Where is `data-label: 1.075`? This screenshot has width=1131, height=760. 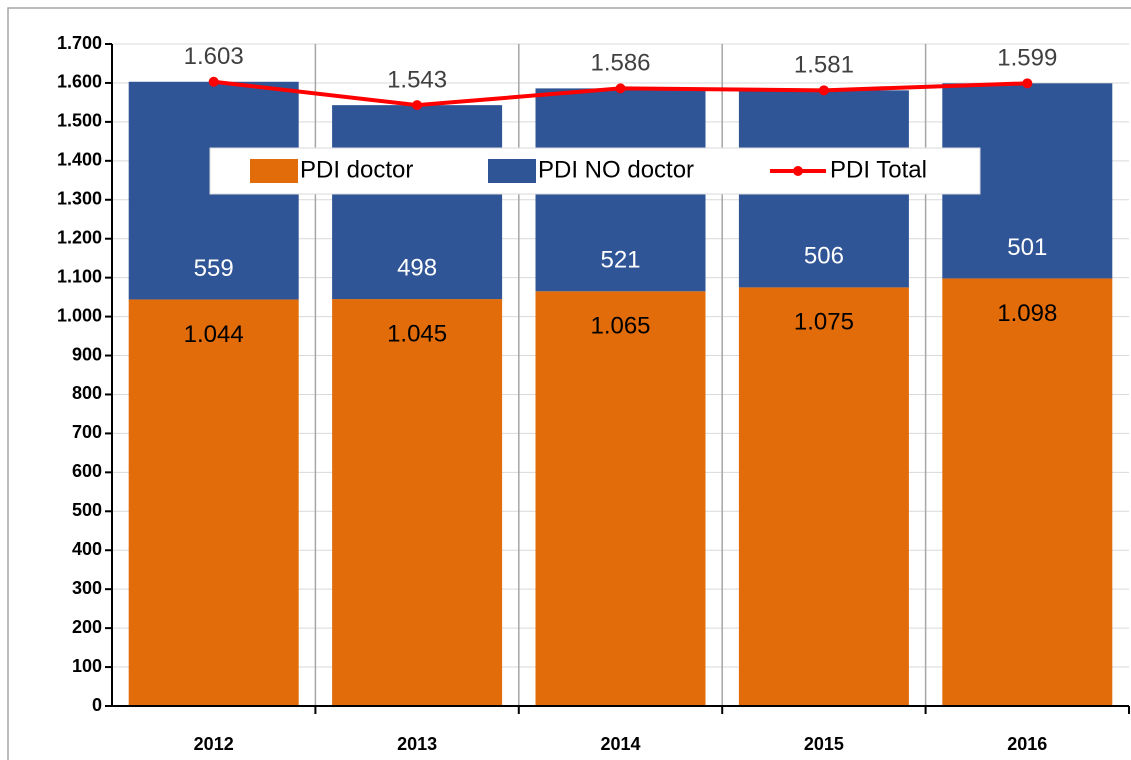
data-label: 1.075 is located at coordinates (824, 322).